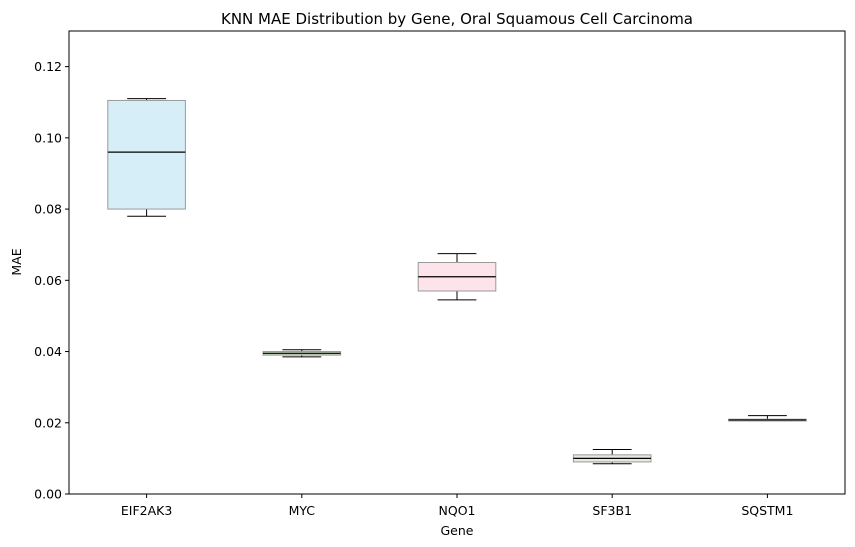  Describe the element at coordinates (457, 530) in the screenshot. I see `x-axis-title: Gene` at that location.